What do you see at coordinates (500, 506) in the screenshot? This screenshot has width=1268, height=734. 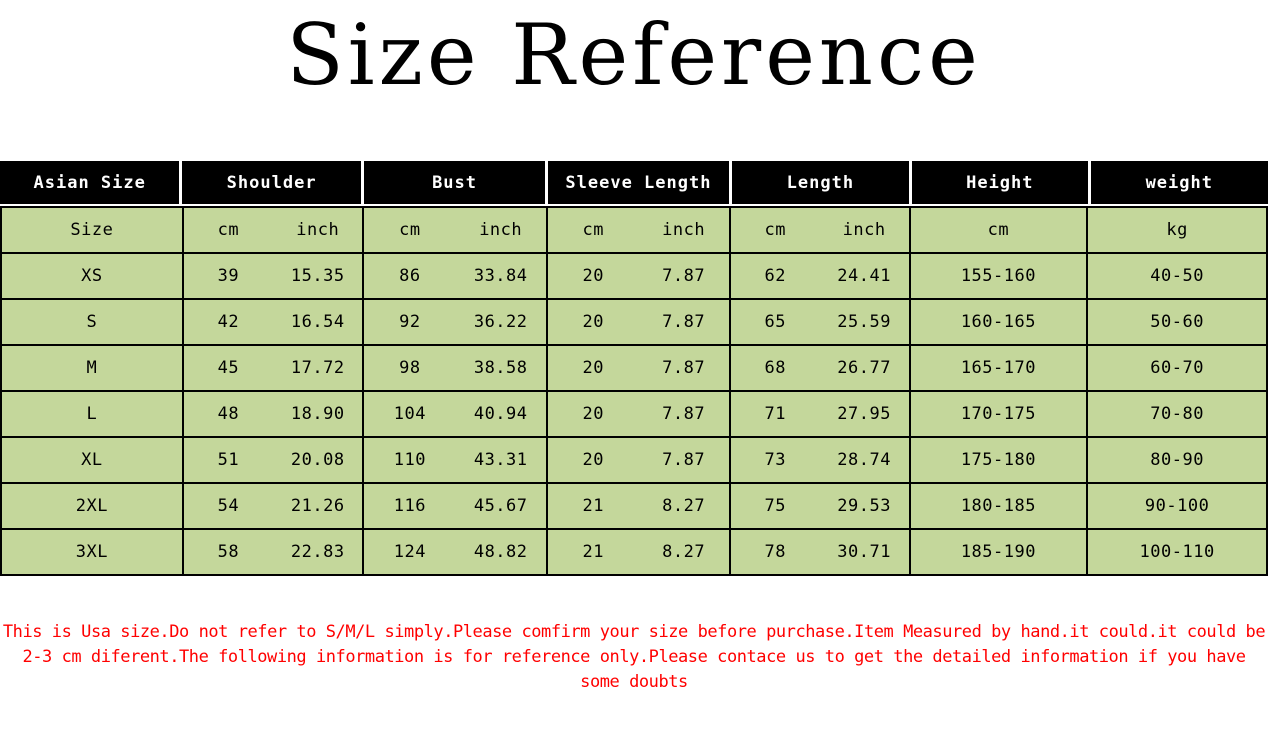 I see `bust-inch-value: 45.67` at bounding box center [500, 506].